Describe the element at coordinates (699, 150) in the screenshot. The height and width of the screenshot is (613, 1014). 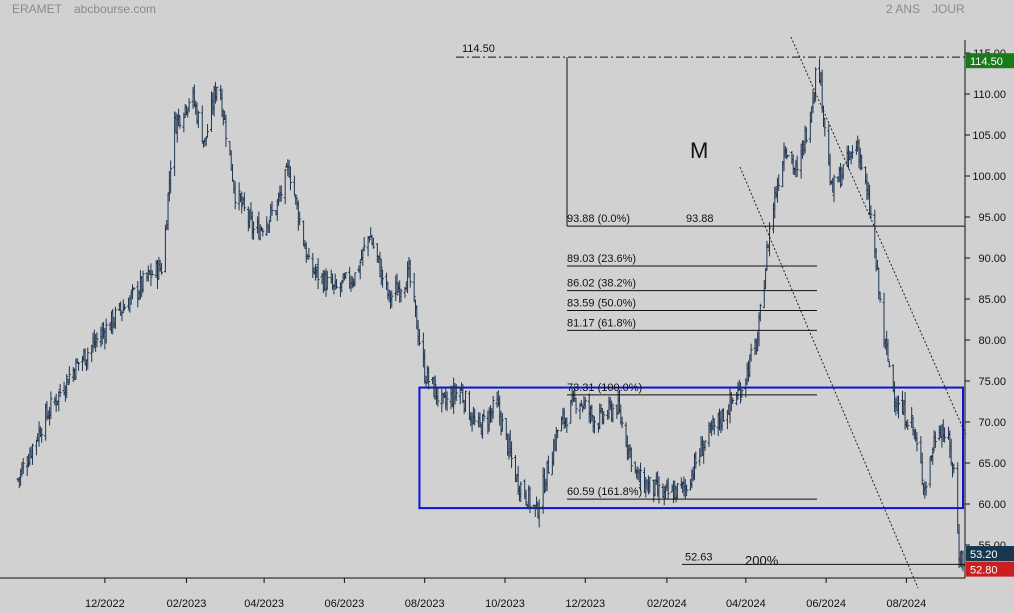
I see `pattern-letter-annotation: M` at that location.